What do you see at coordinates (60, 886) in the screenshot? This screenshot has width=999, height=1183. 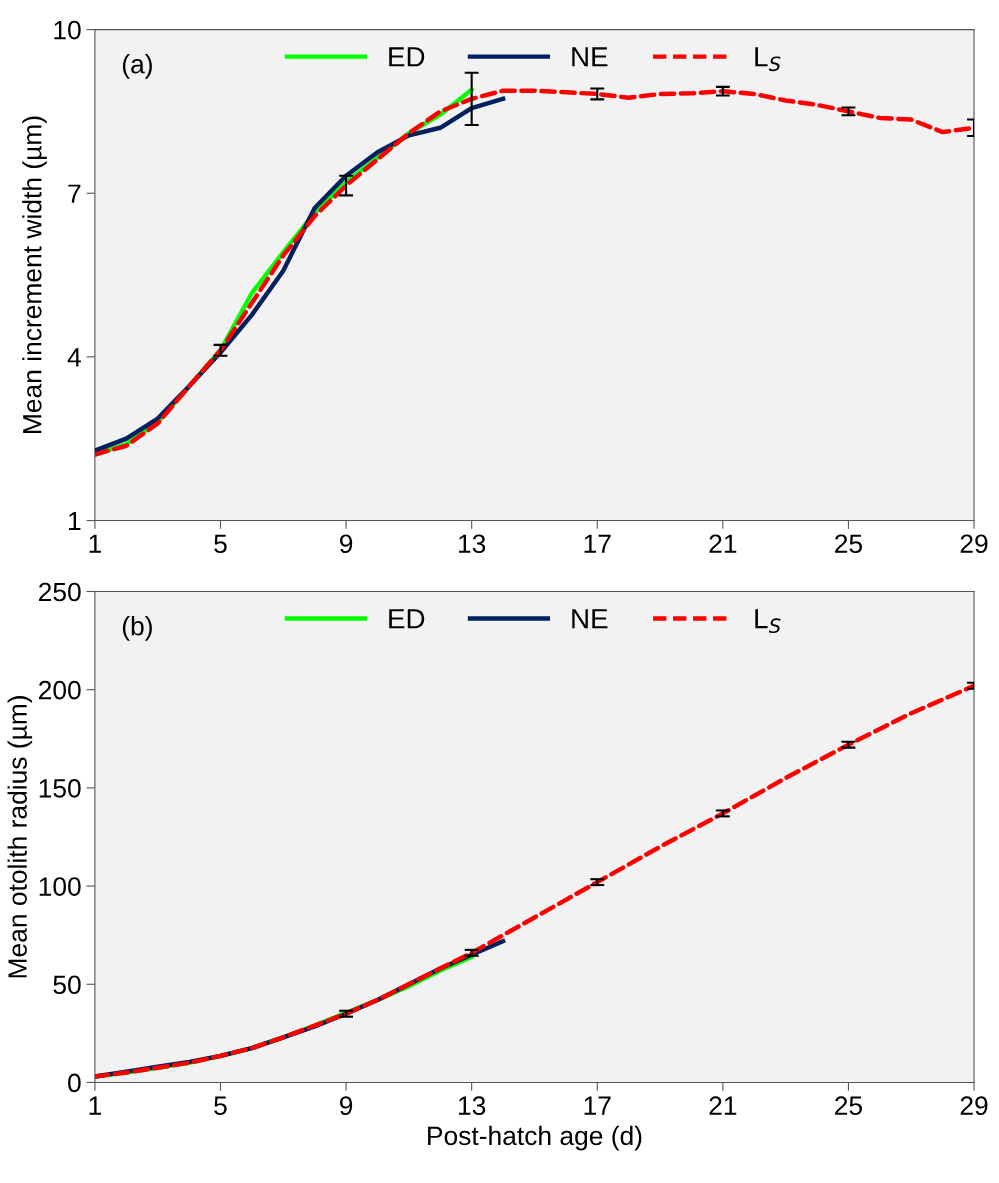 I see `y-tick-label: 100` at bounding box center [60, 886].